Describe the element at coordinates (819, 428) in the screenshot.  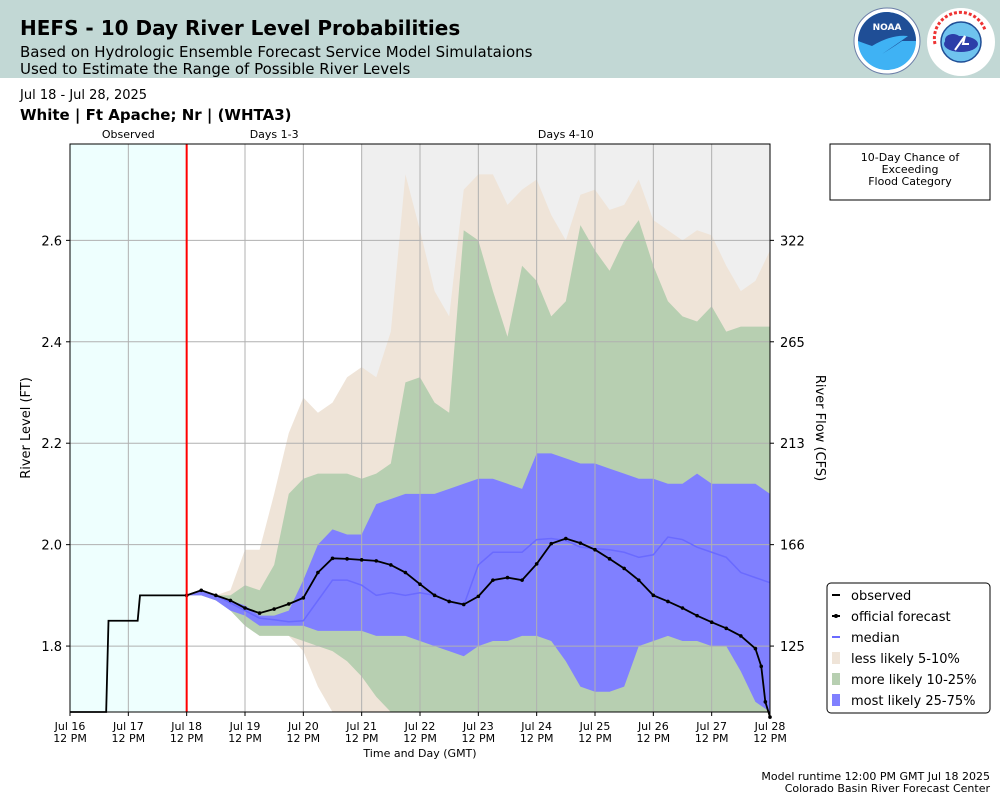
I see `y2-axis-label: River Flow (CFS)` at that location.